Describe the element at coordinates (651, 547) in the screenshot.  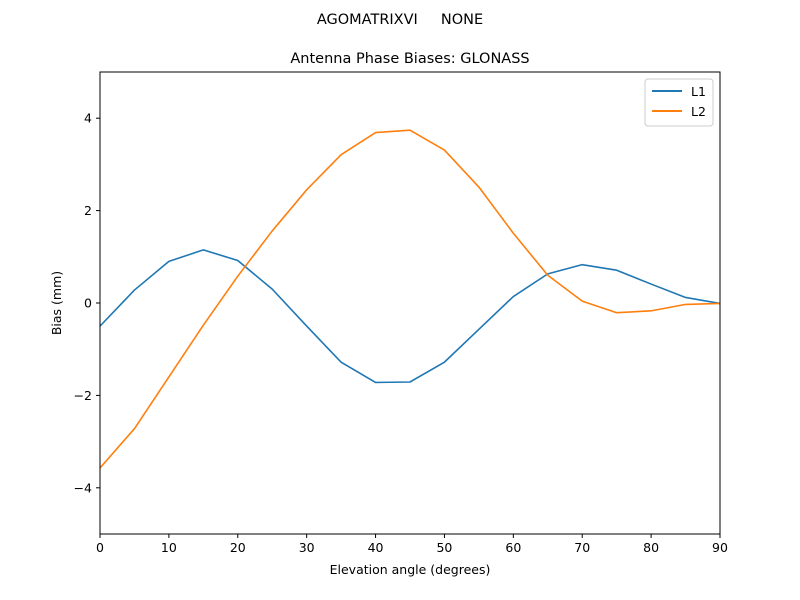
I see `x-tick-label: 80` at that location.